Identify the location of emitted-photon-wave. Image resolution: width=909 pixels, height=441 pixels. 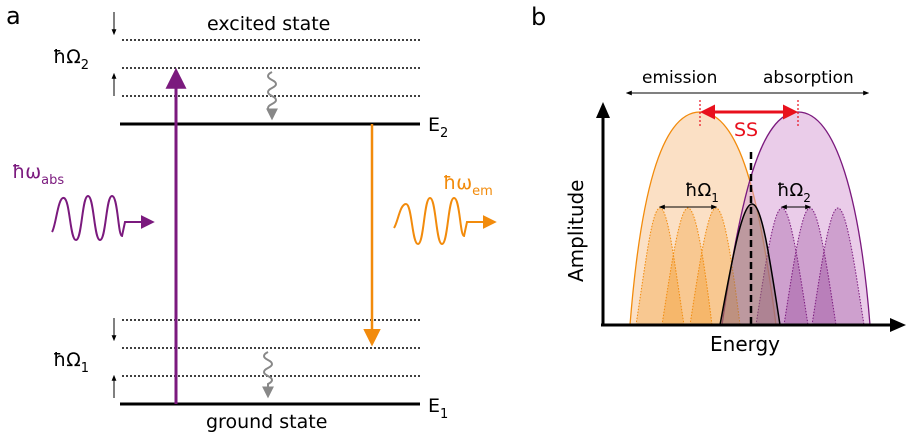
(436, 221).